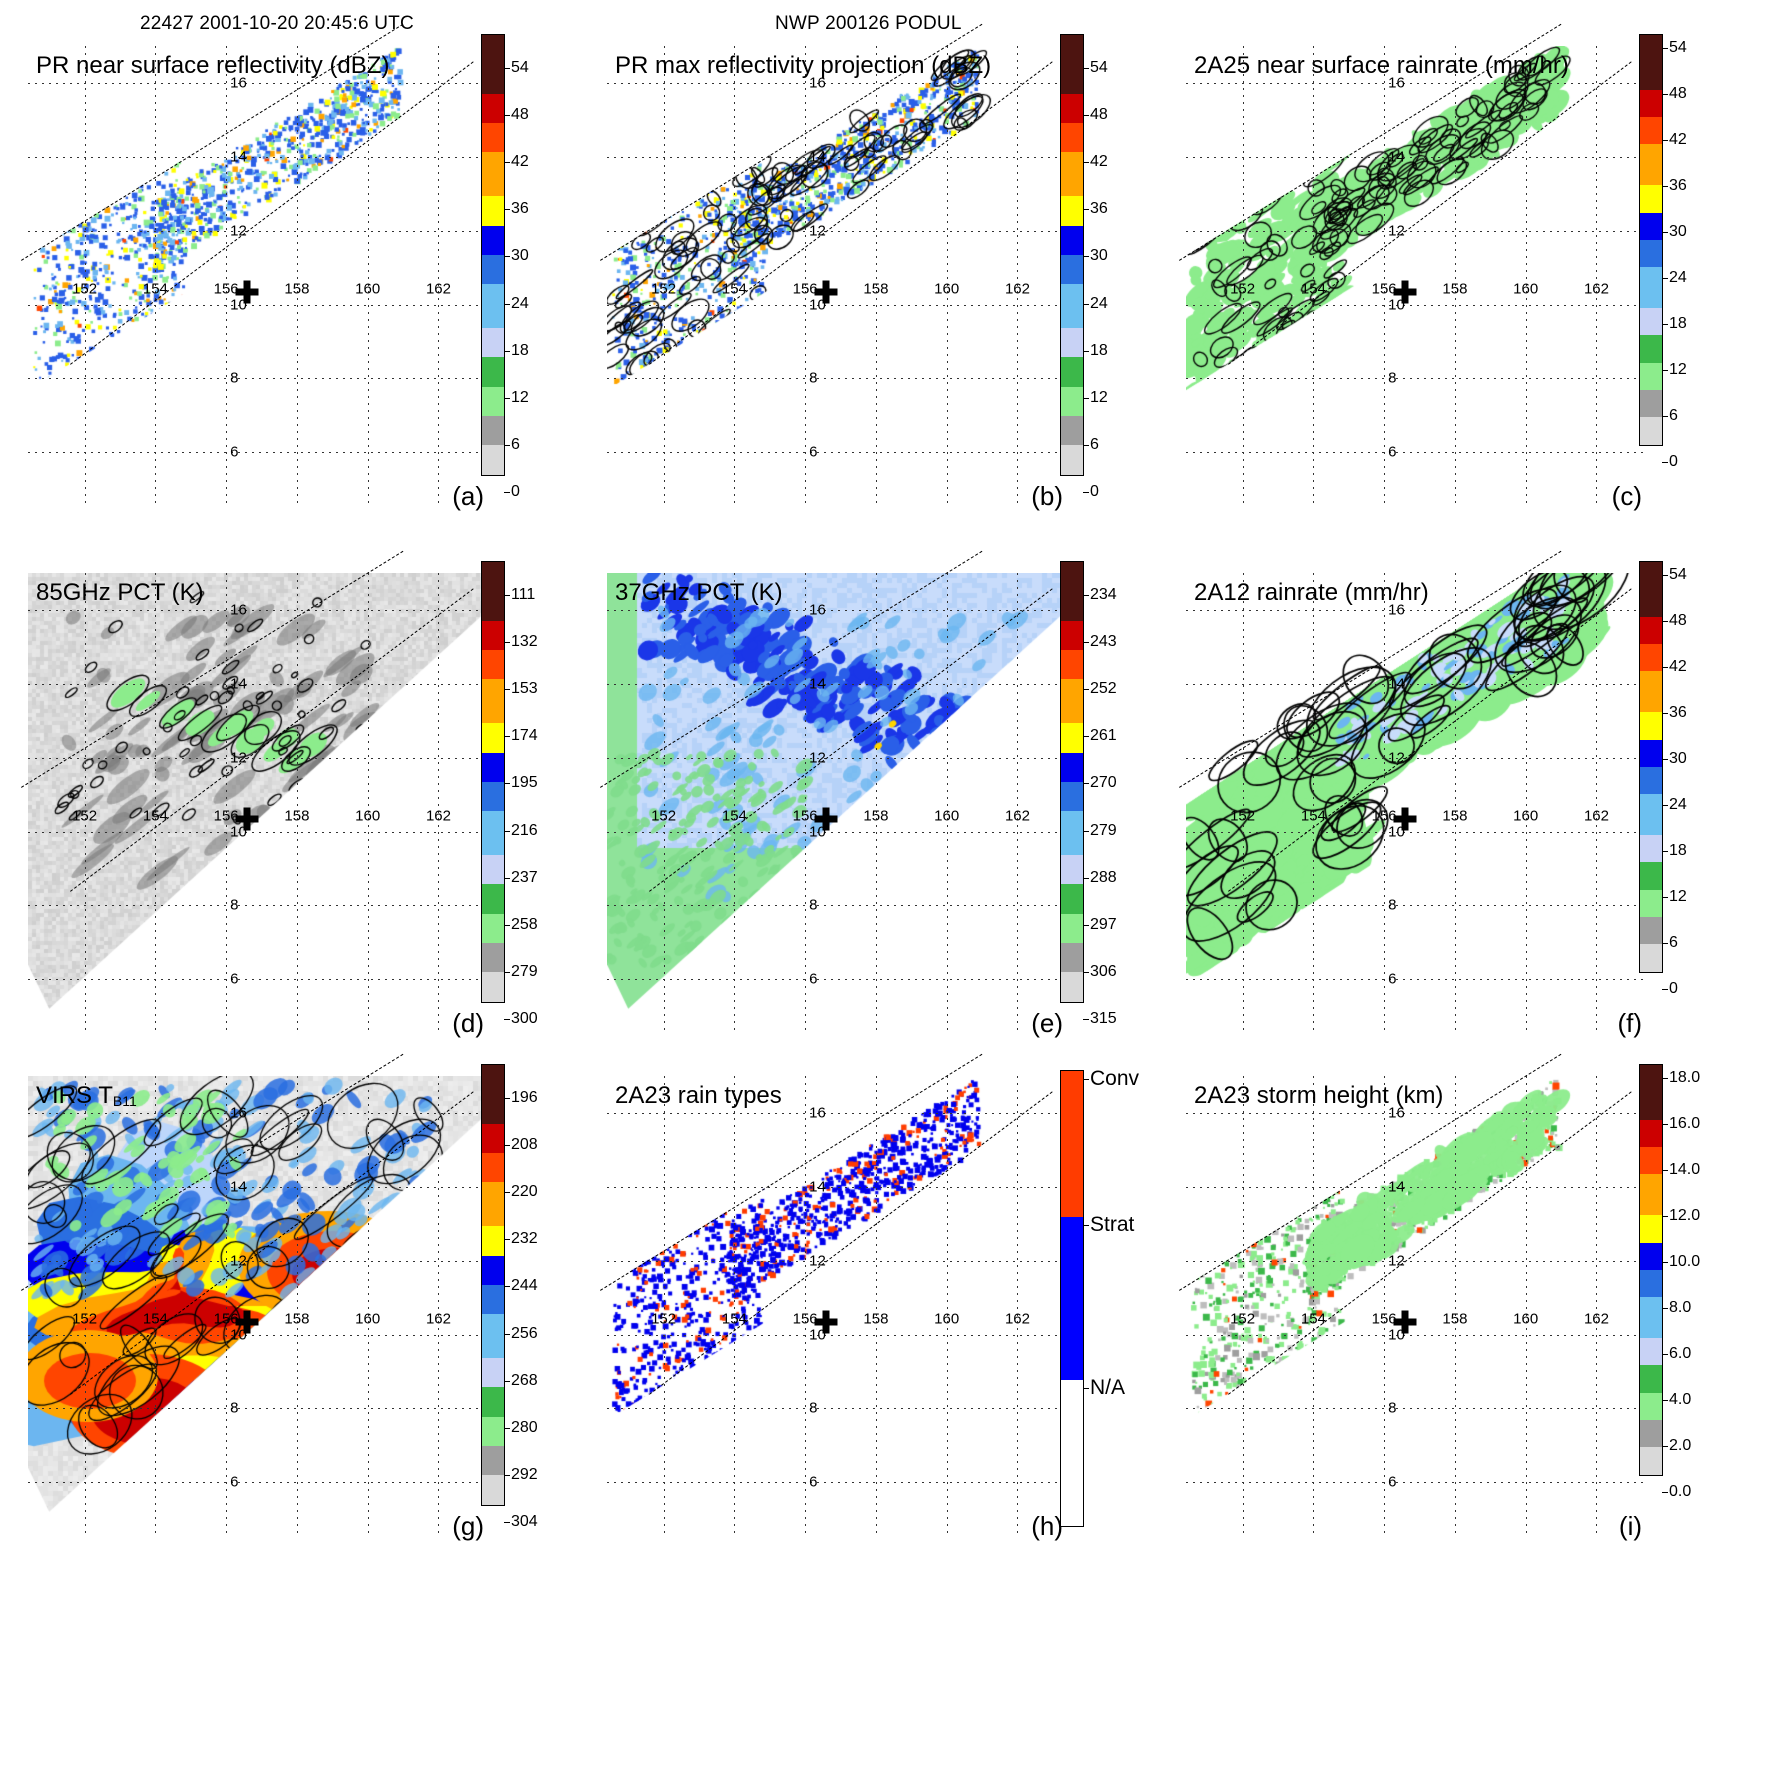 Image resolution: width=1771 pixels, height=1771 pixels. What do you see at coordinates (1651, 240) in the screenshot?
I see `colorbar-c` at bounding box center [1651, 240].